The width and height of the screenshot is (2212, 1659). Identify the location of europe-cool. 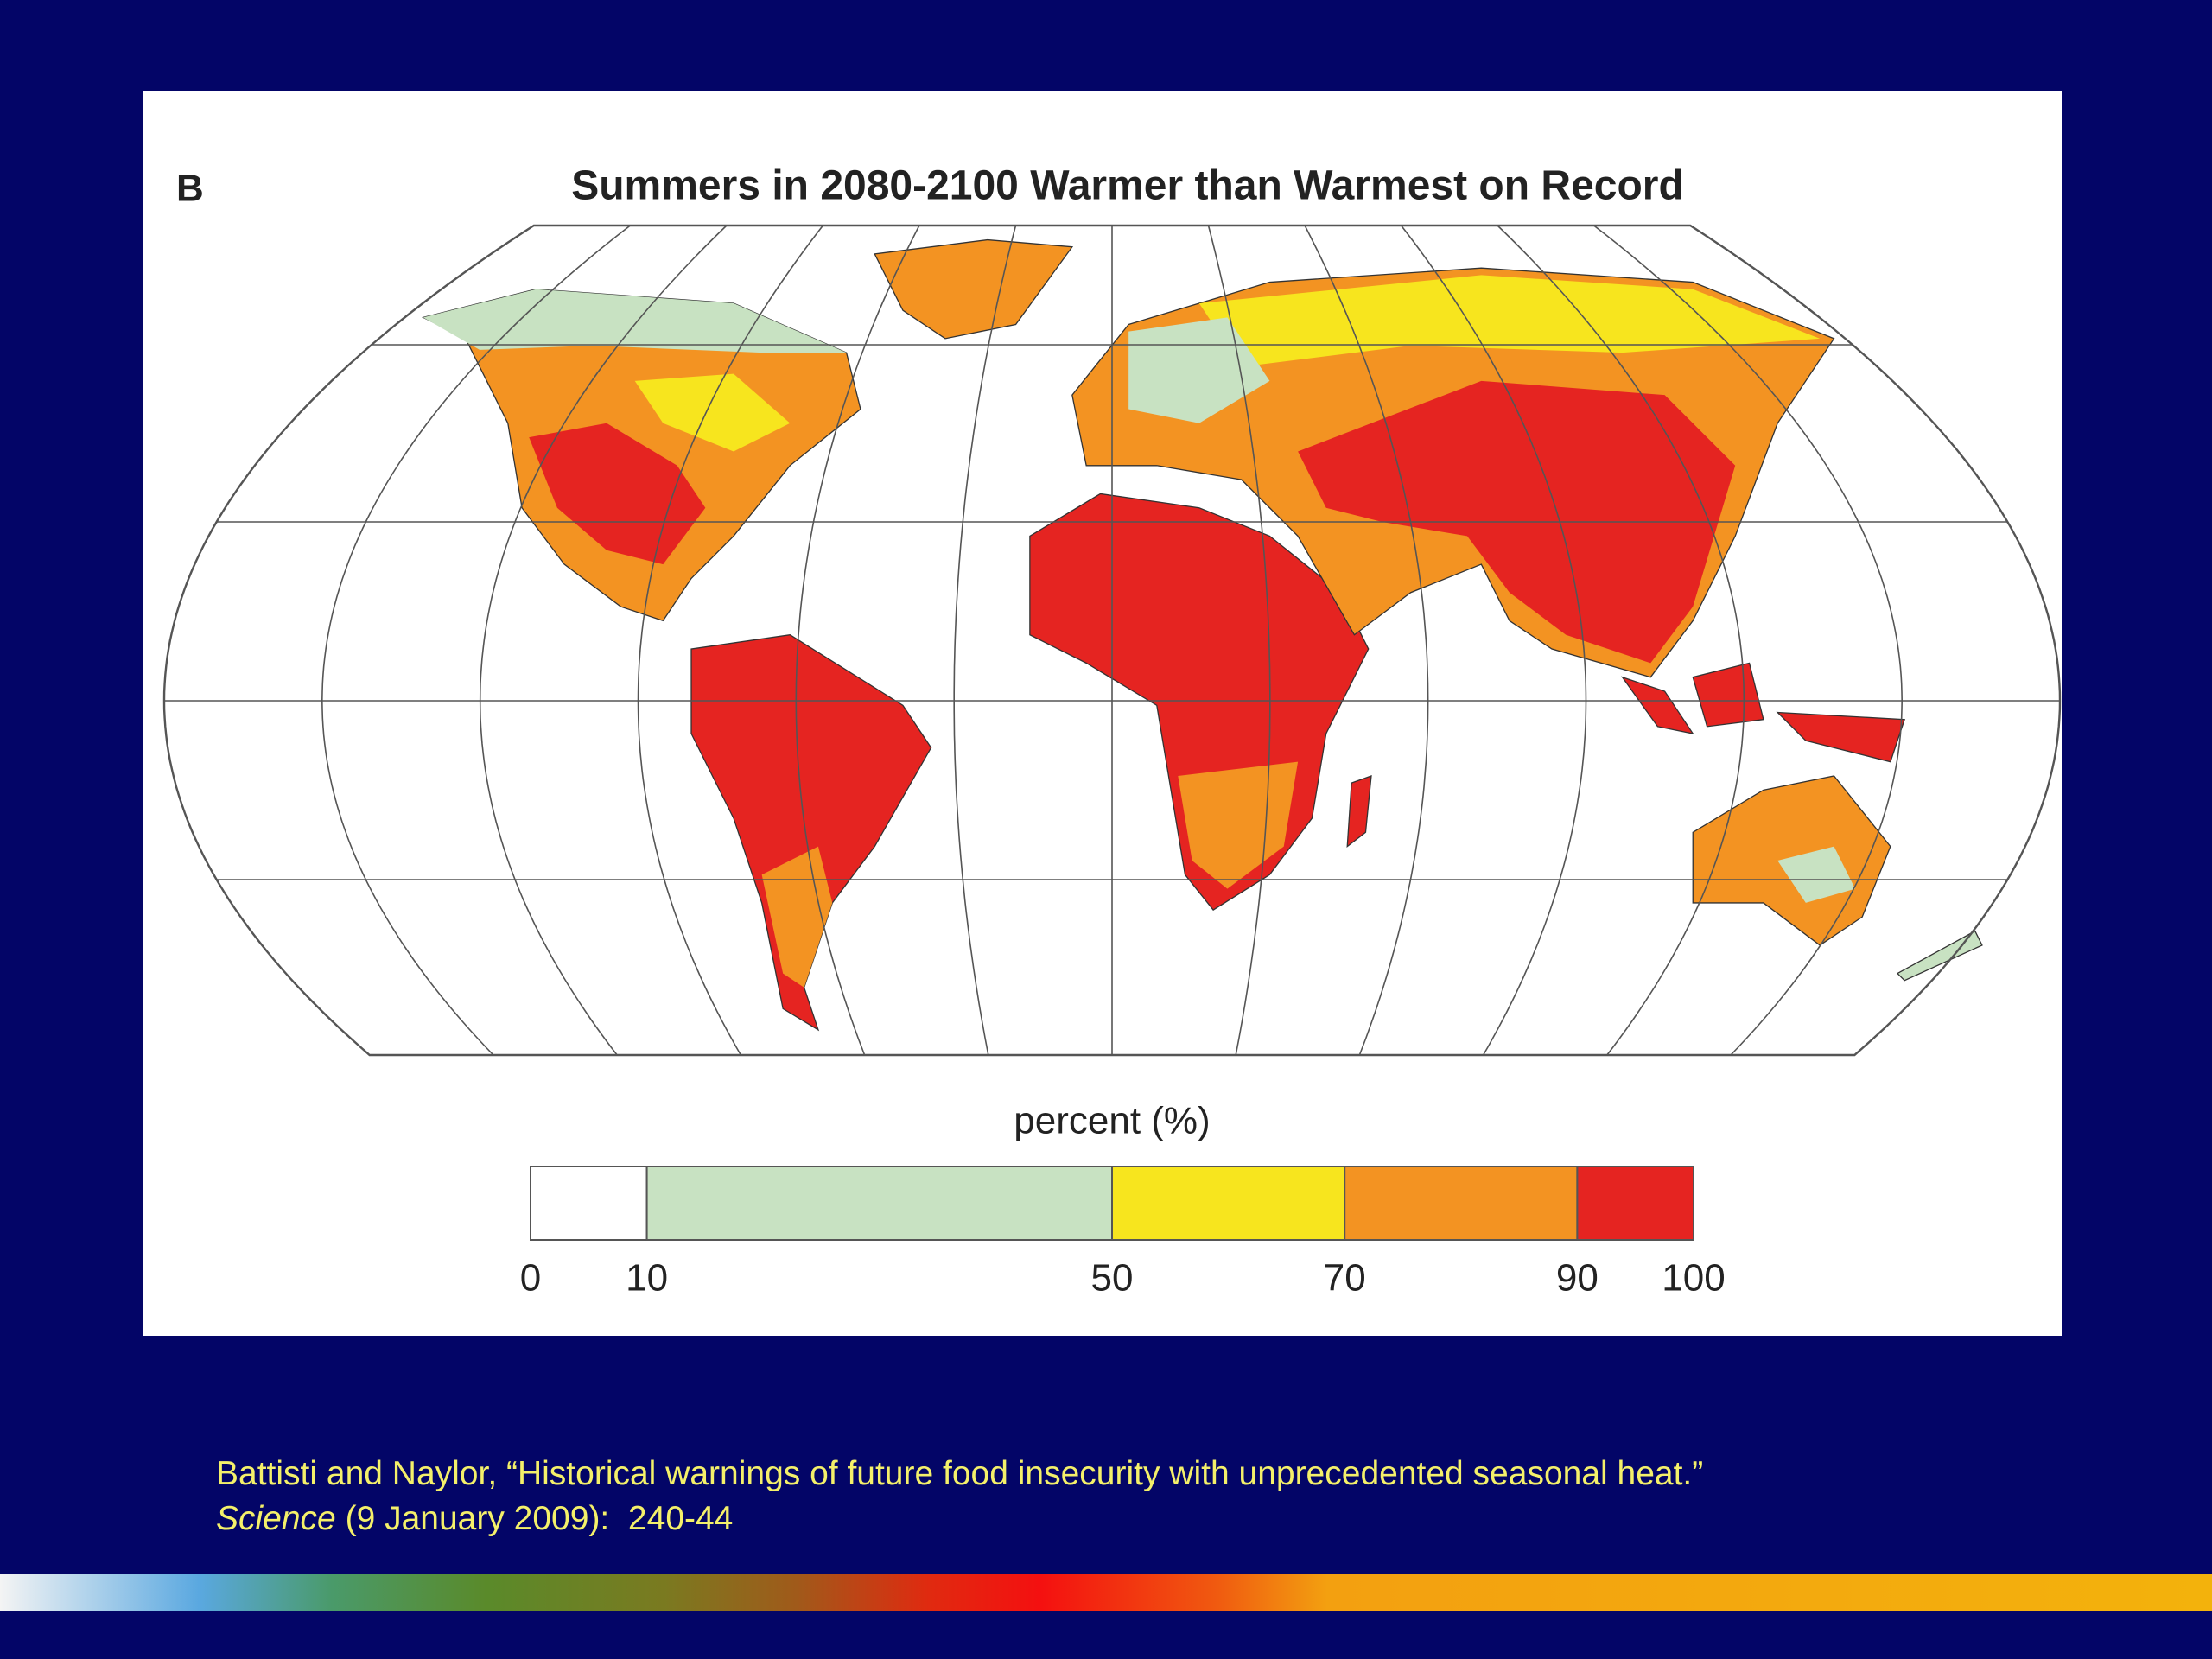
(1199, 370).